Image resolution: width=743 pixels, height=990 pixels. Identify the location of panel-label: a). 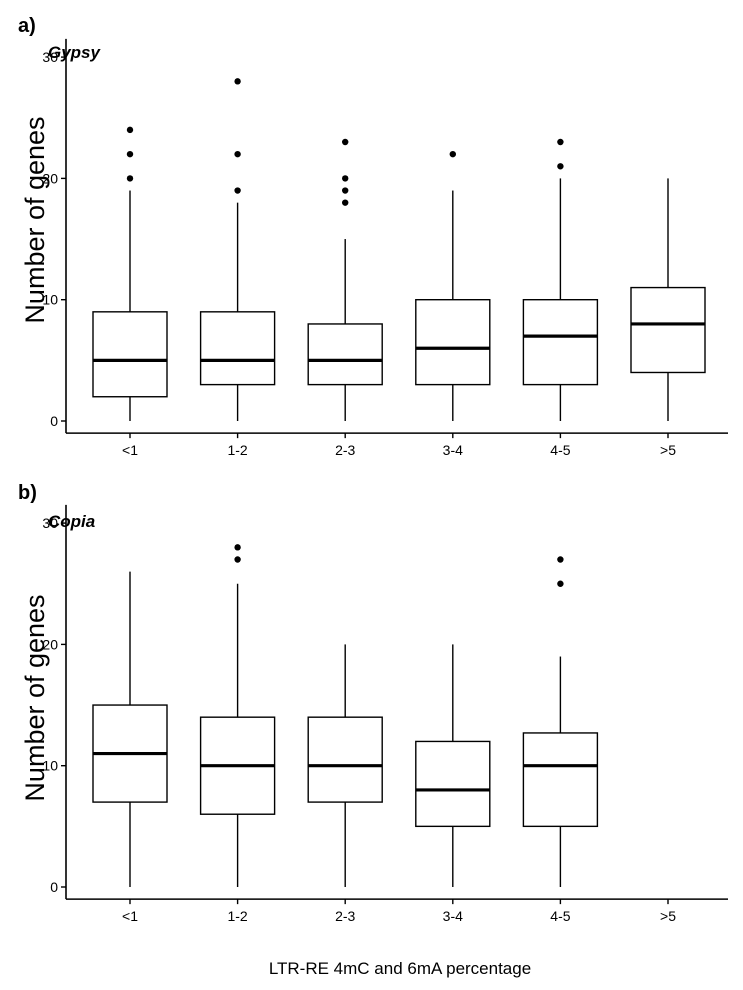
(27, 26).